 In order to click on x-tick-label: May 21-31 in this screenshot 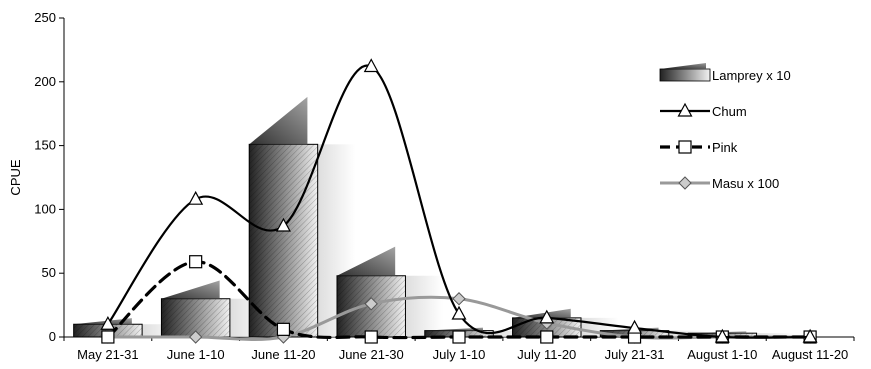, I will do `click(107, 354)`.